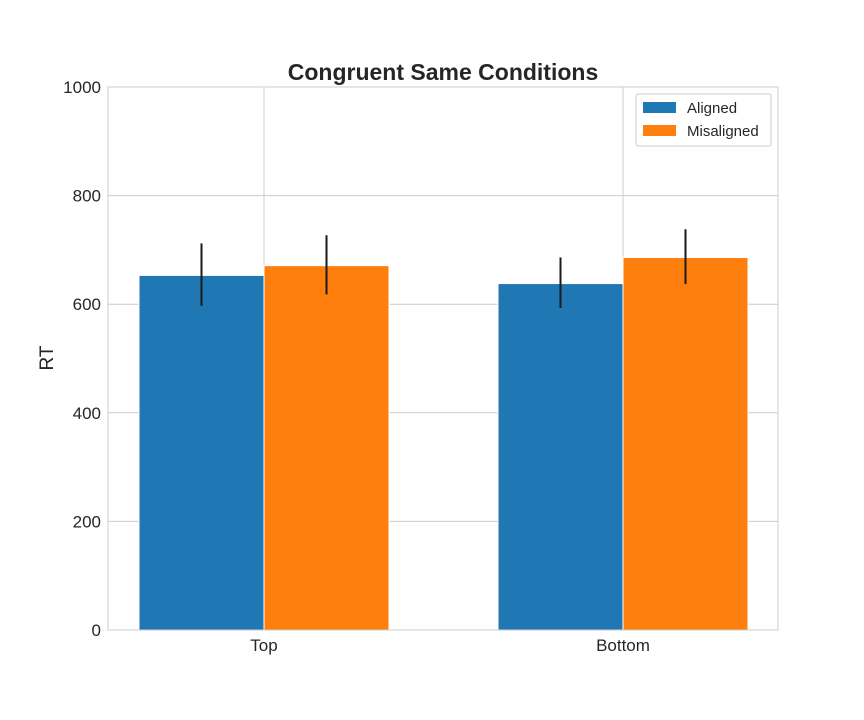 The height and width of the screenshot is (720, 864). What do you see at coordinates (685, 444) in the screenshot?
I see `bar-misaligned-bottom` at bounding box center [685, 444].